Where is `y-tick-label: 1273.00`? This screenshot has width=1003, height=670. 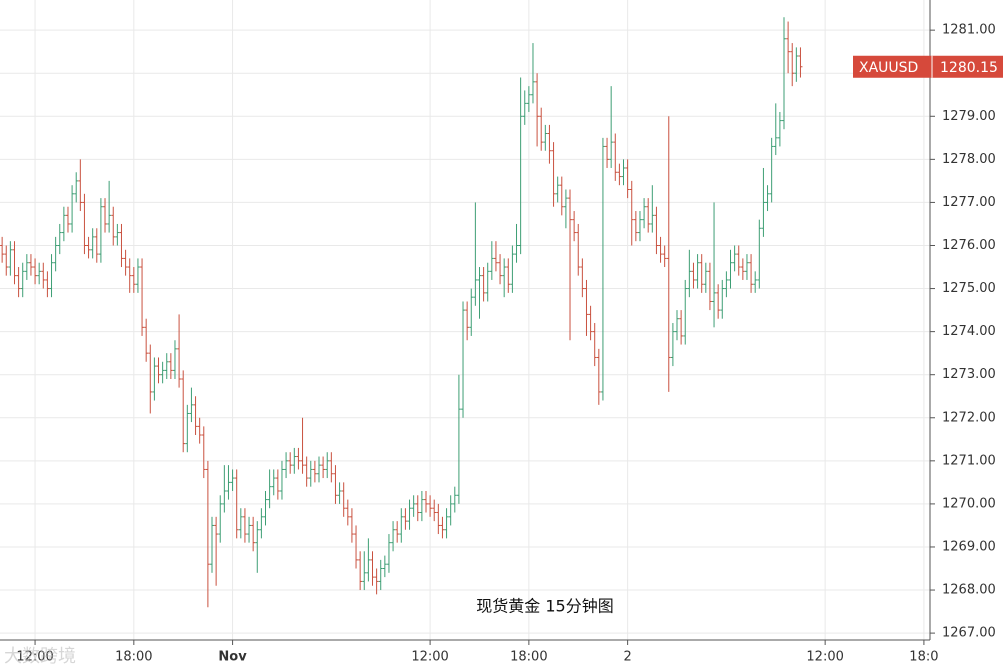 y-tick-label: 1273.00 is located at coordinates (969, 374).